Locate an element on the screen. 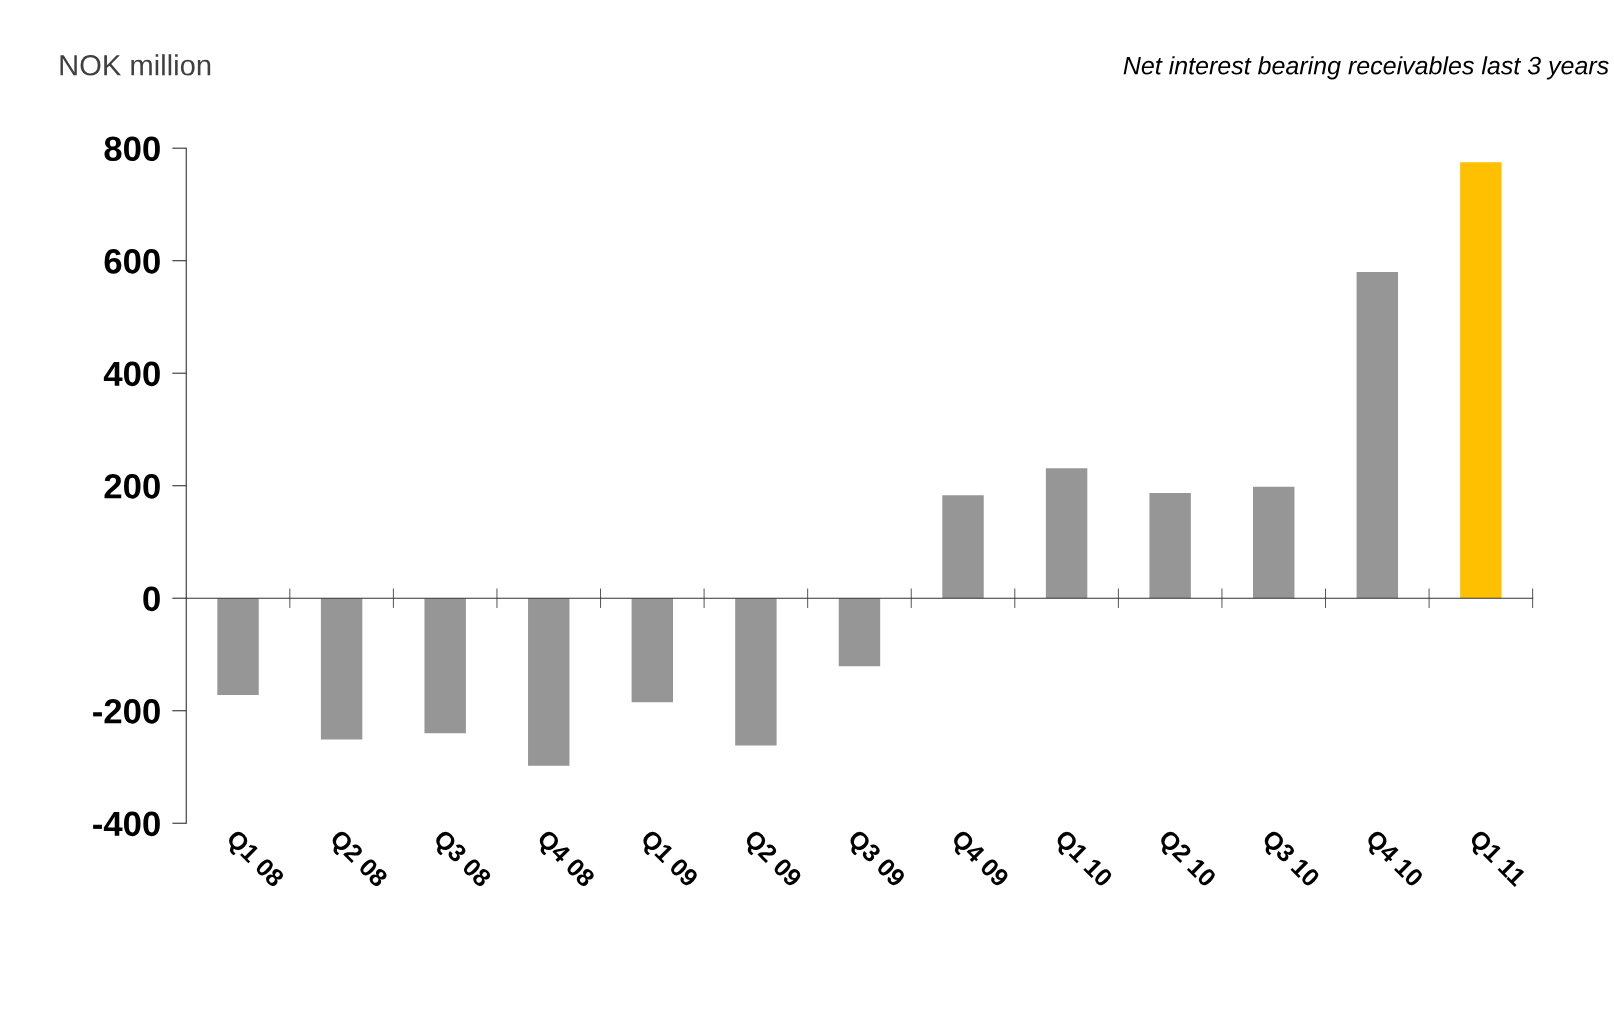  x-tick-label: Q4 08 is located at coordinates (564, 860).